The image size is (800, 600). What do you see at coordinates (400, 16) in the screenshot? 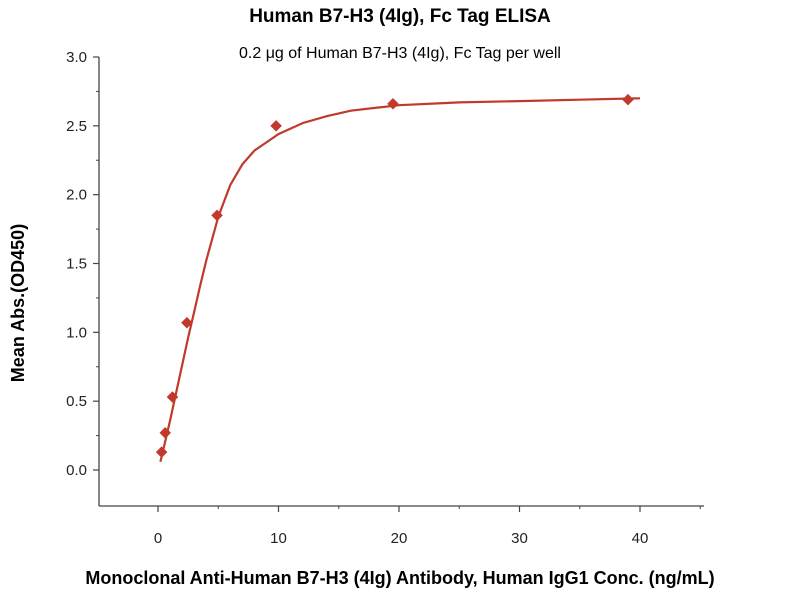
I see `chart-title: Human B7-H3 (4Ig), Fc Tag ELISA` at bounding box center [400, 16].